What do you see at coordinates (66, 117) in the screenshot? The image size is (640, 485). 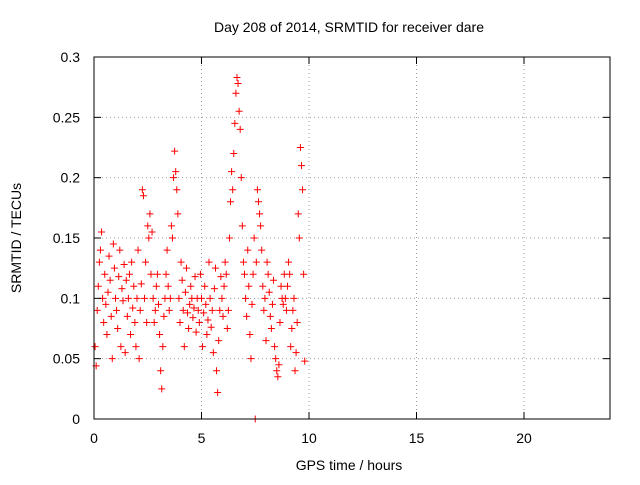 I see `y-tick-label: 0.25` at bounding box center [66, 117].